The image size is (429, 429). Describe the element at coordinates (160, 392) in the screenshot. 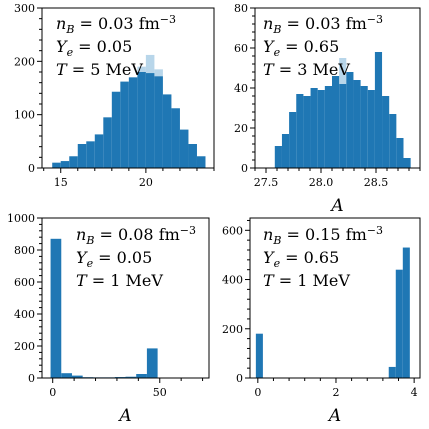

I see `x-tick-label: 50` at that location.